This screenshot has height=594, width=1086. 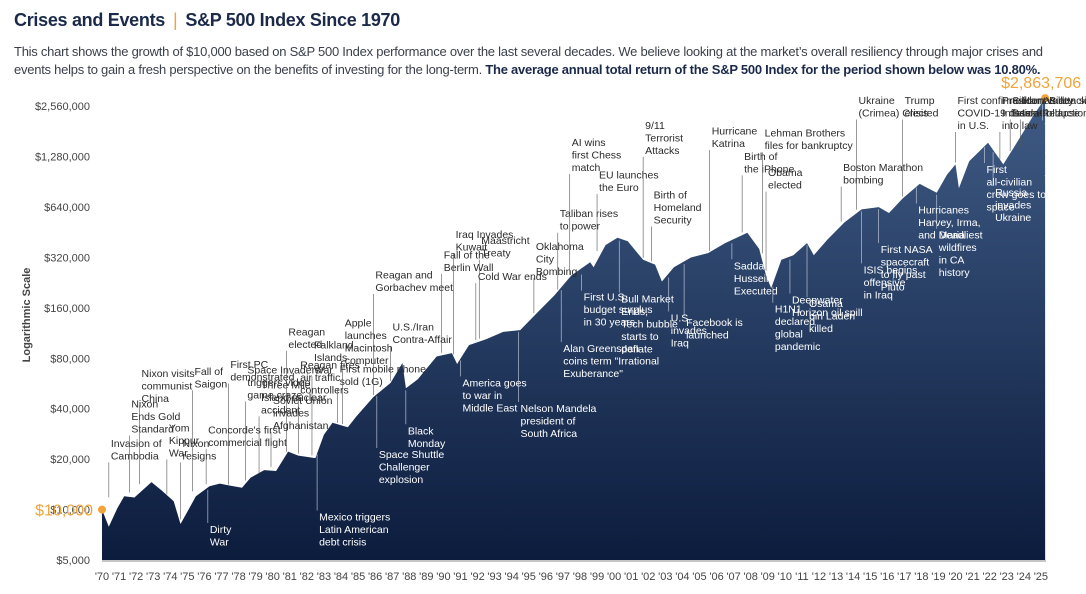 I want to click on x-tick-label: '74, so click(x=170, y=577).